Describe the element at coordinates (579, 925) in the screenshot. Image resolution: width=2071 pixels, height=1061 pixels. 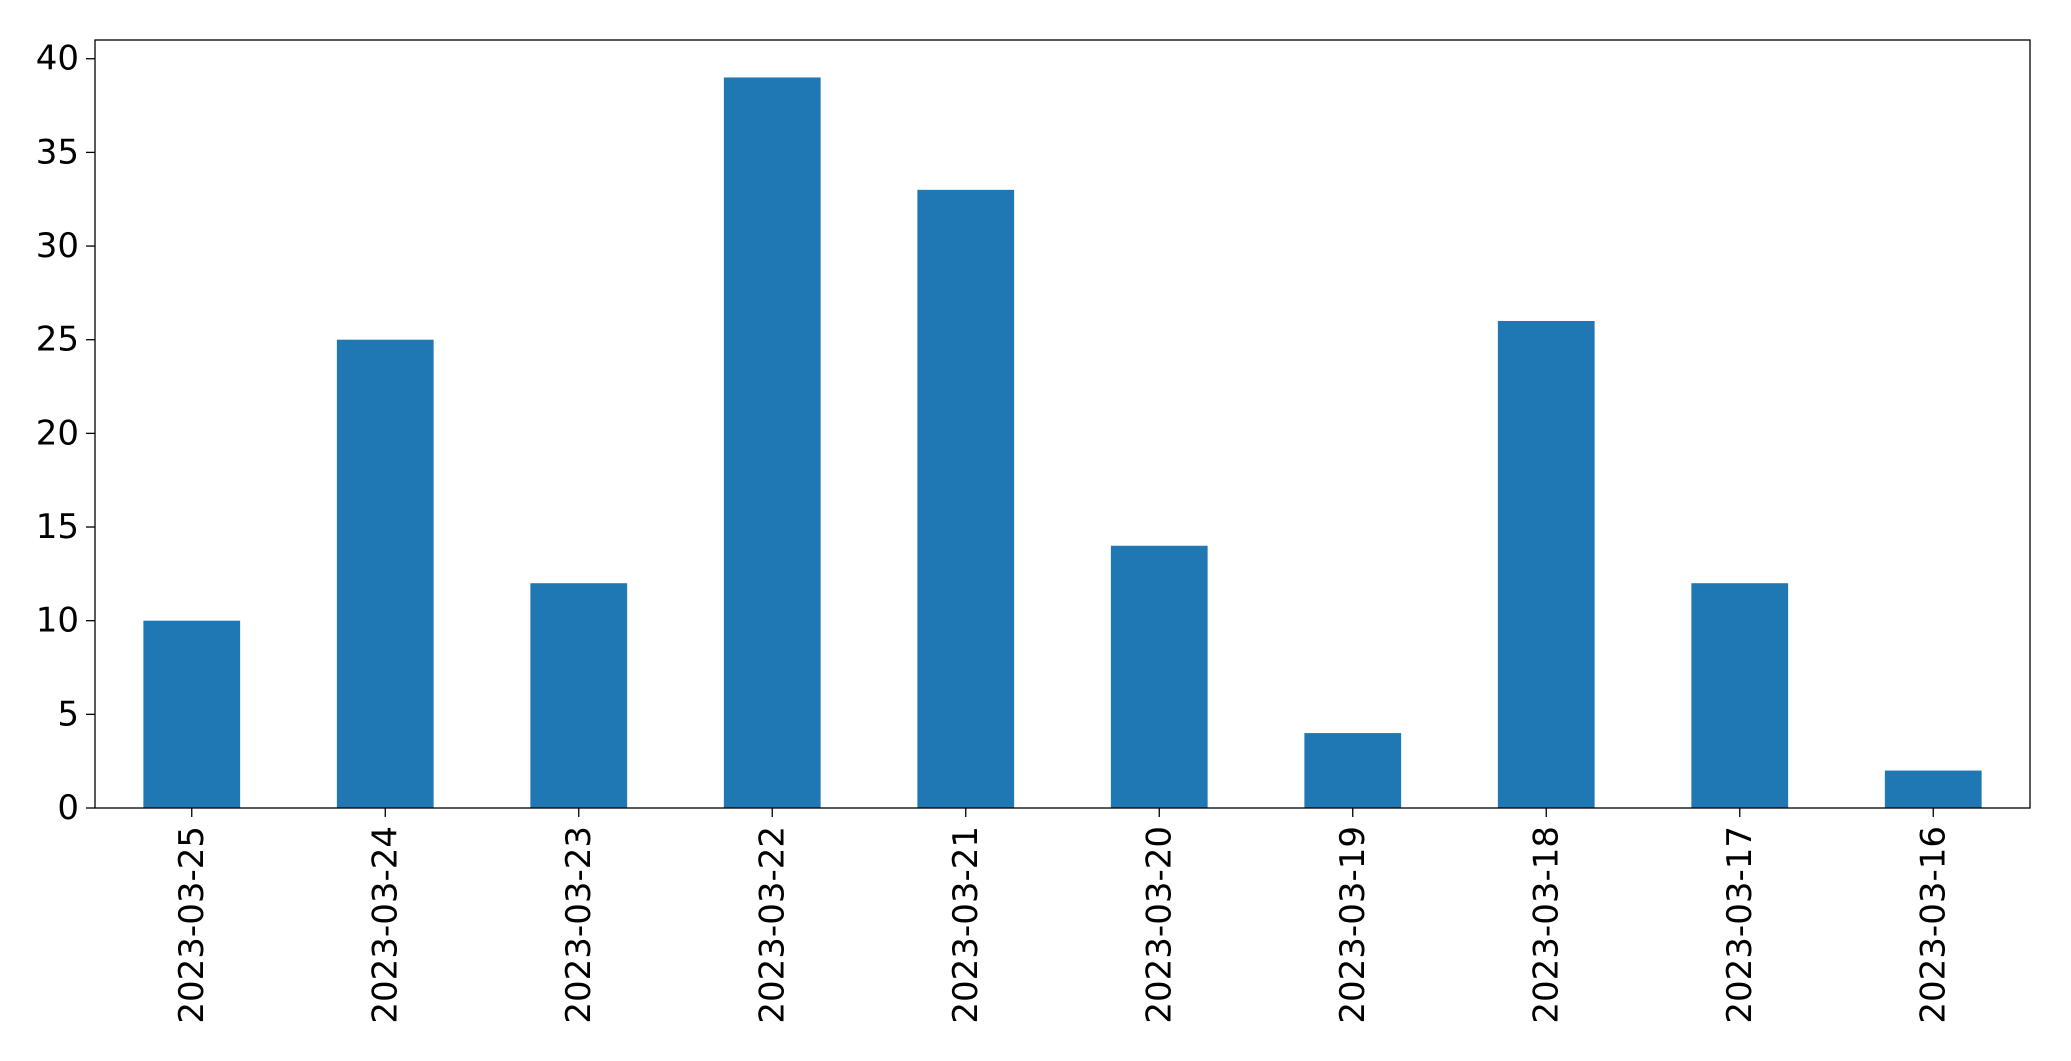
I see `x-tick-label: 2023-03-23` at that location.